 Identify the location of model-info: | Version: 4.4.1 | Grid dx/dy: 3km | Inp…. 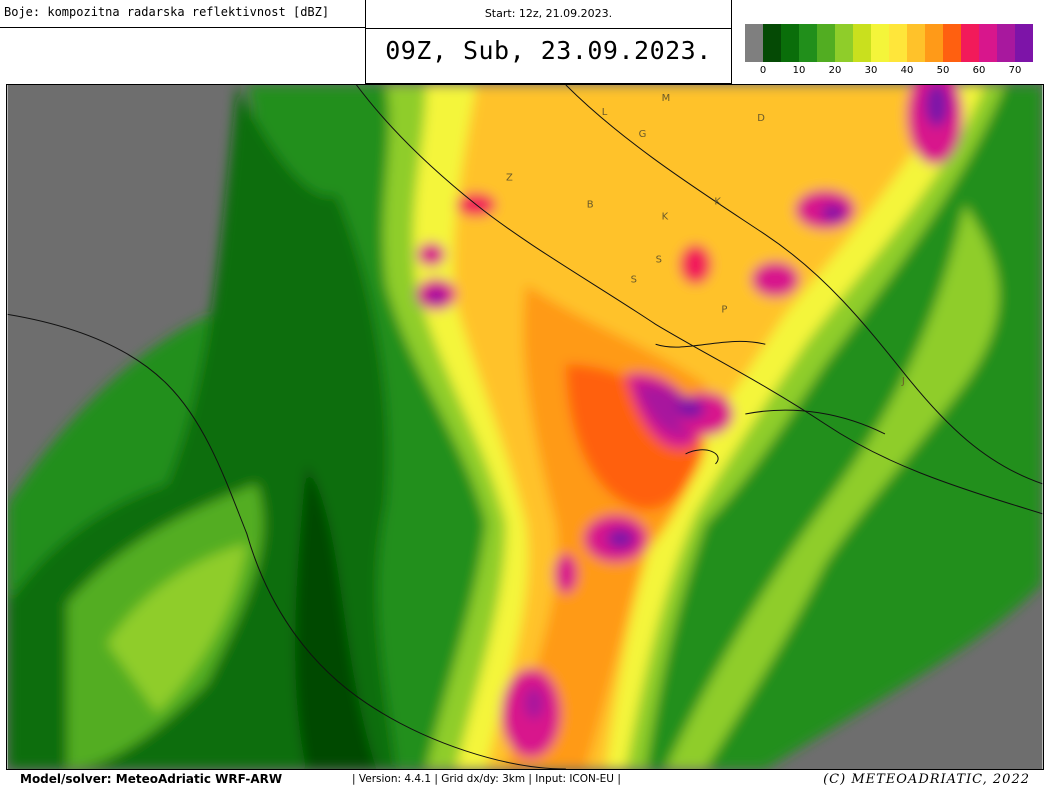
(486, 779).